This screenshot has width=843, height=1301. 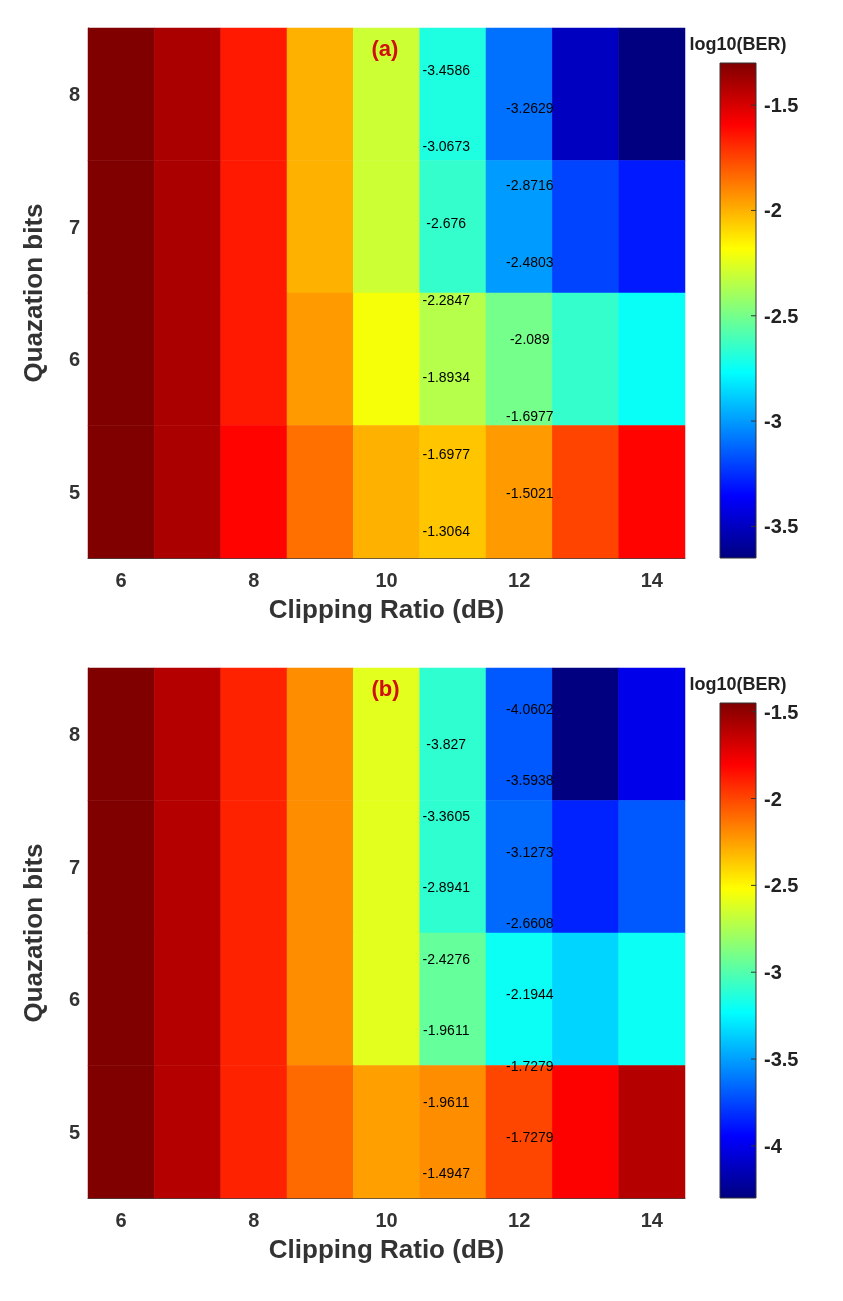 I want to click on annotation: -3.0673, so click(x=446, y=146).